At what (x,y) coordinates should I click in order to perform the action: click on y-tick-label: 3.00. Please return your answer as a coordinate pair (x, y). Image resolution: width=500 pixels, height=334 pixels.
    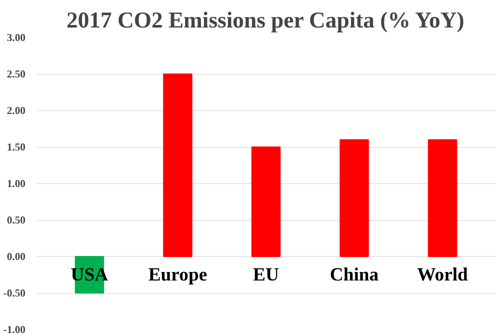
    Looking at the image, I should click on (16, 38).